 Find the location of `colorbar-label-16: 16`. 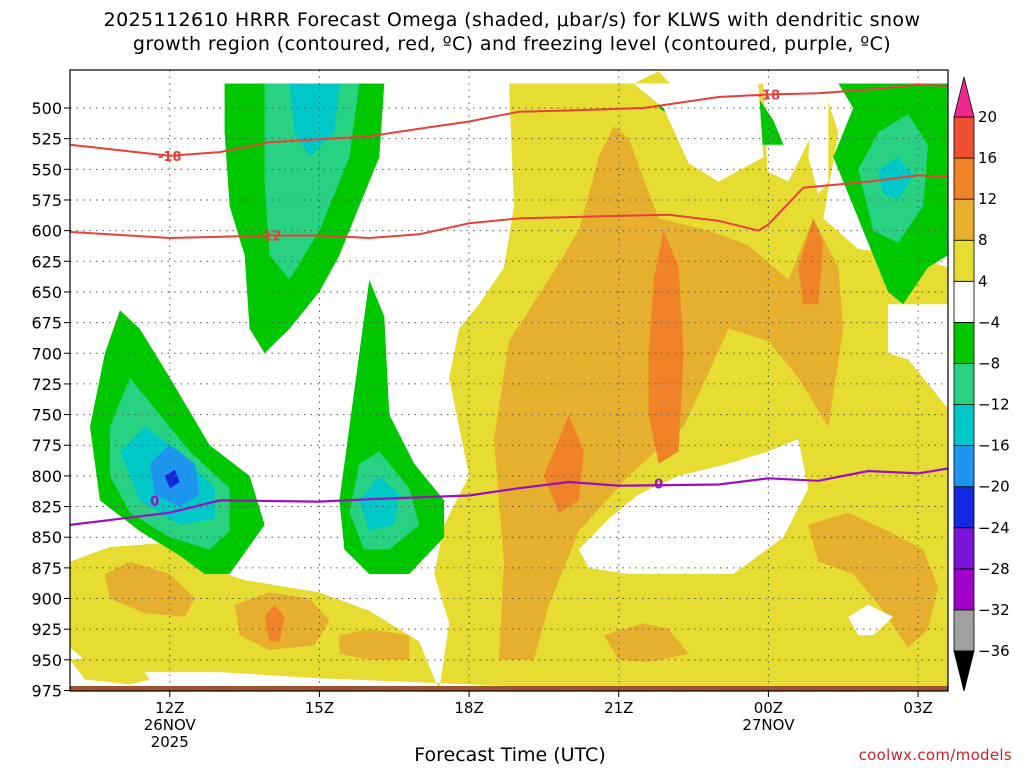

colorbar-label-16: 16 is located at coordinates (987, 158).